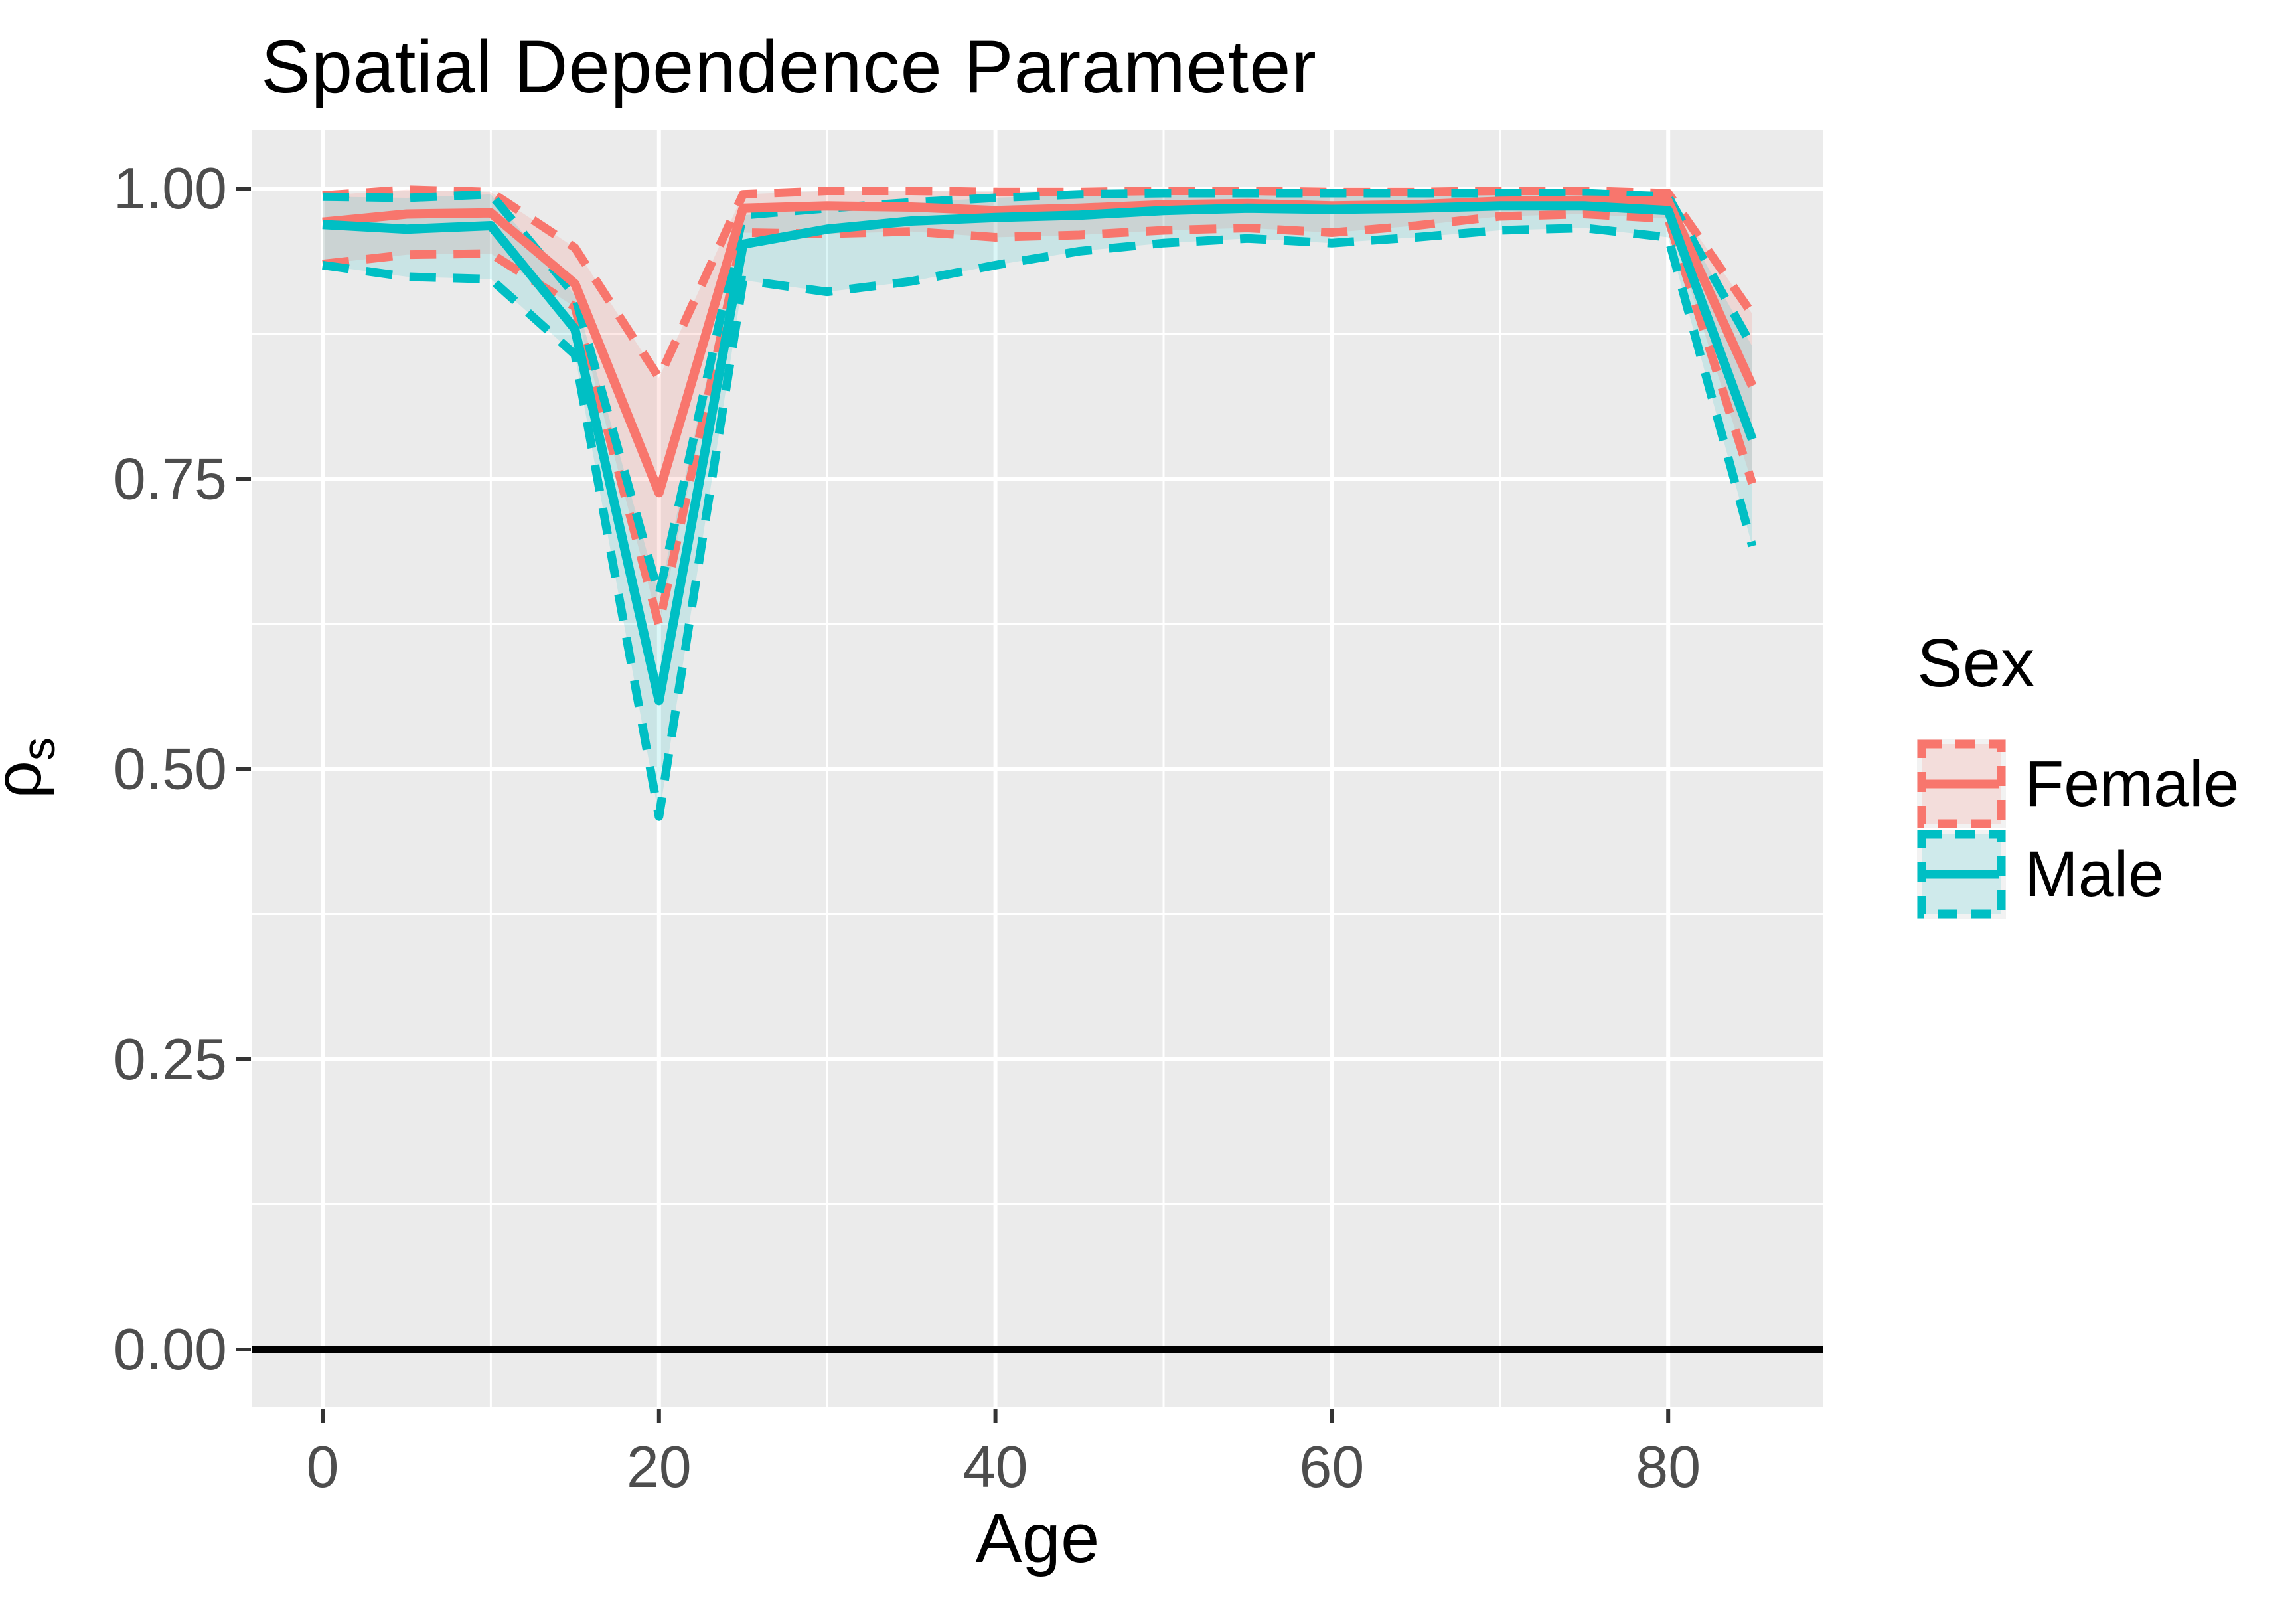 This screenshot has height=1619, width=2296. What do you see at coordinates (170, 769) in the screenshot?
I see `y-tick-label: 0.50` at bounding box center [170, 769].